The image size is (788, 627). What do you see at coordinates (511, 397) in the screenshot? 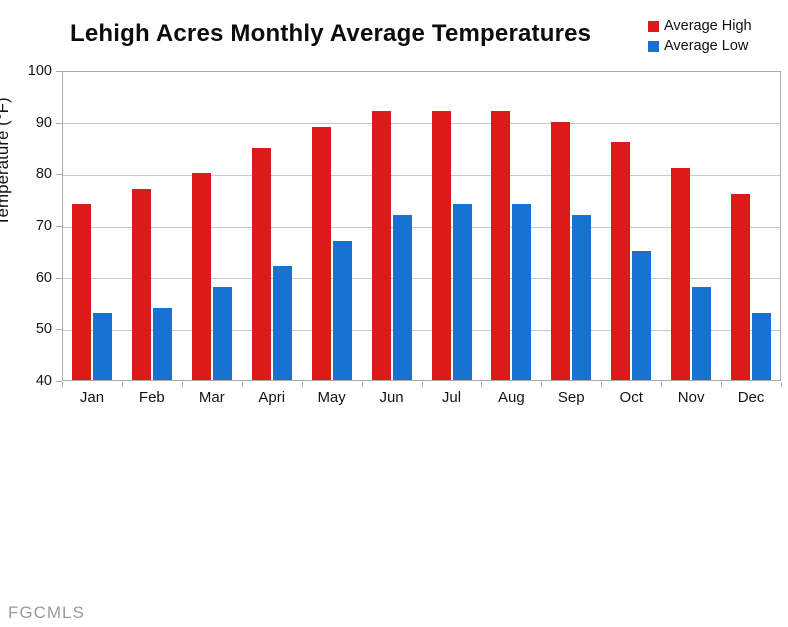
I see `x-axis-label-aug: Aug` at bounding box center [511, 397].